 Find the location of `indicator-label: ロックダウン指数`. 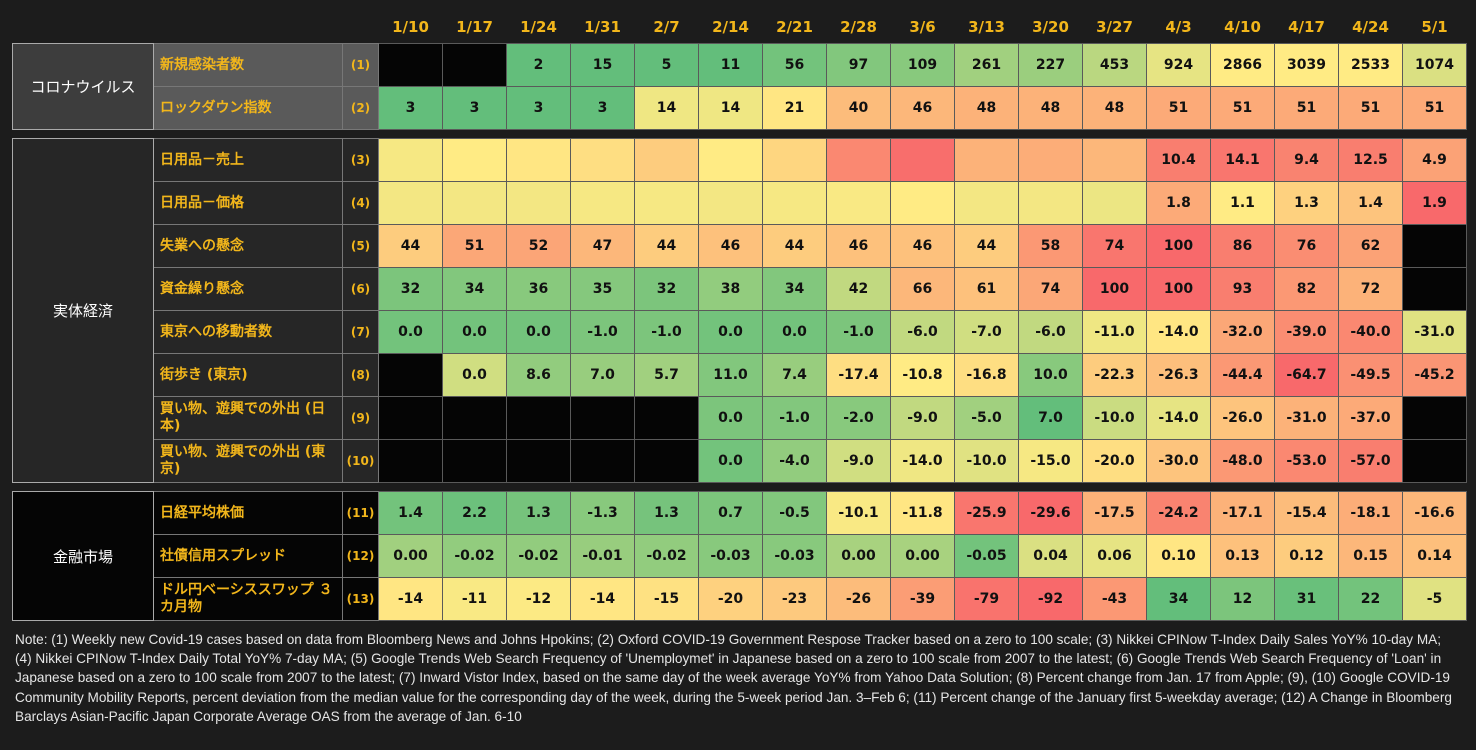

indicator-label: ロックダウン指数 is located at coordinates (248, 108).